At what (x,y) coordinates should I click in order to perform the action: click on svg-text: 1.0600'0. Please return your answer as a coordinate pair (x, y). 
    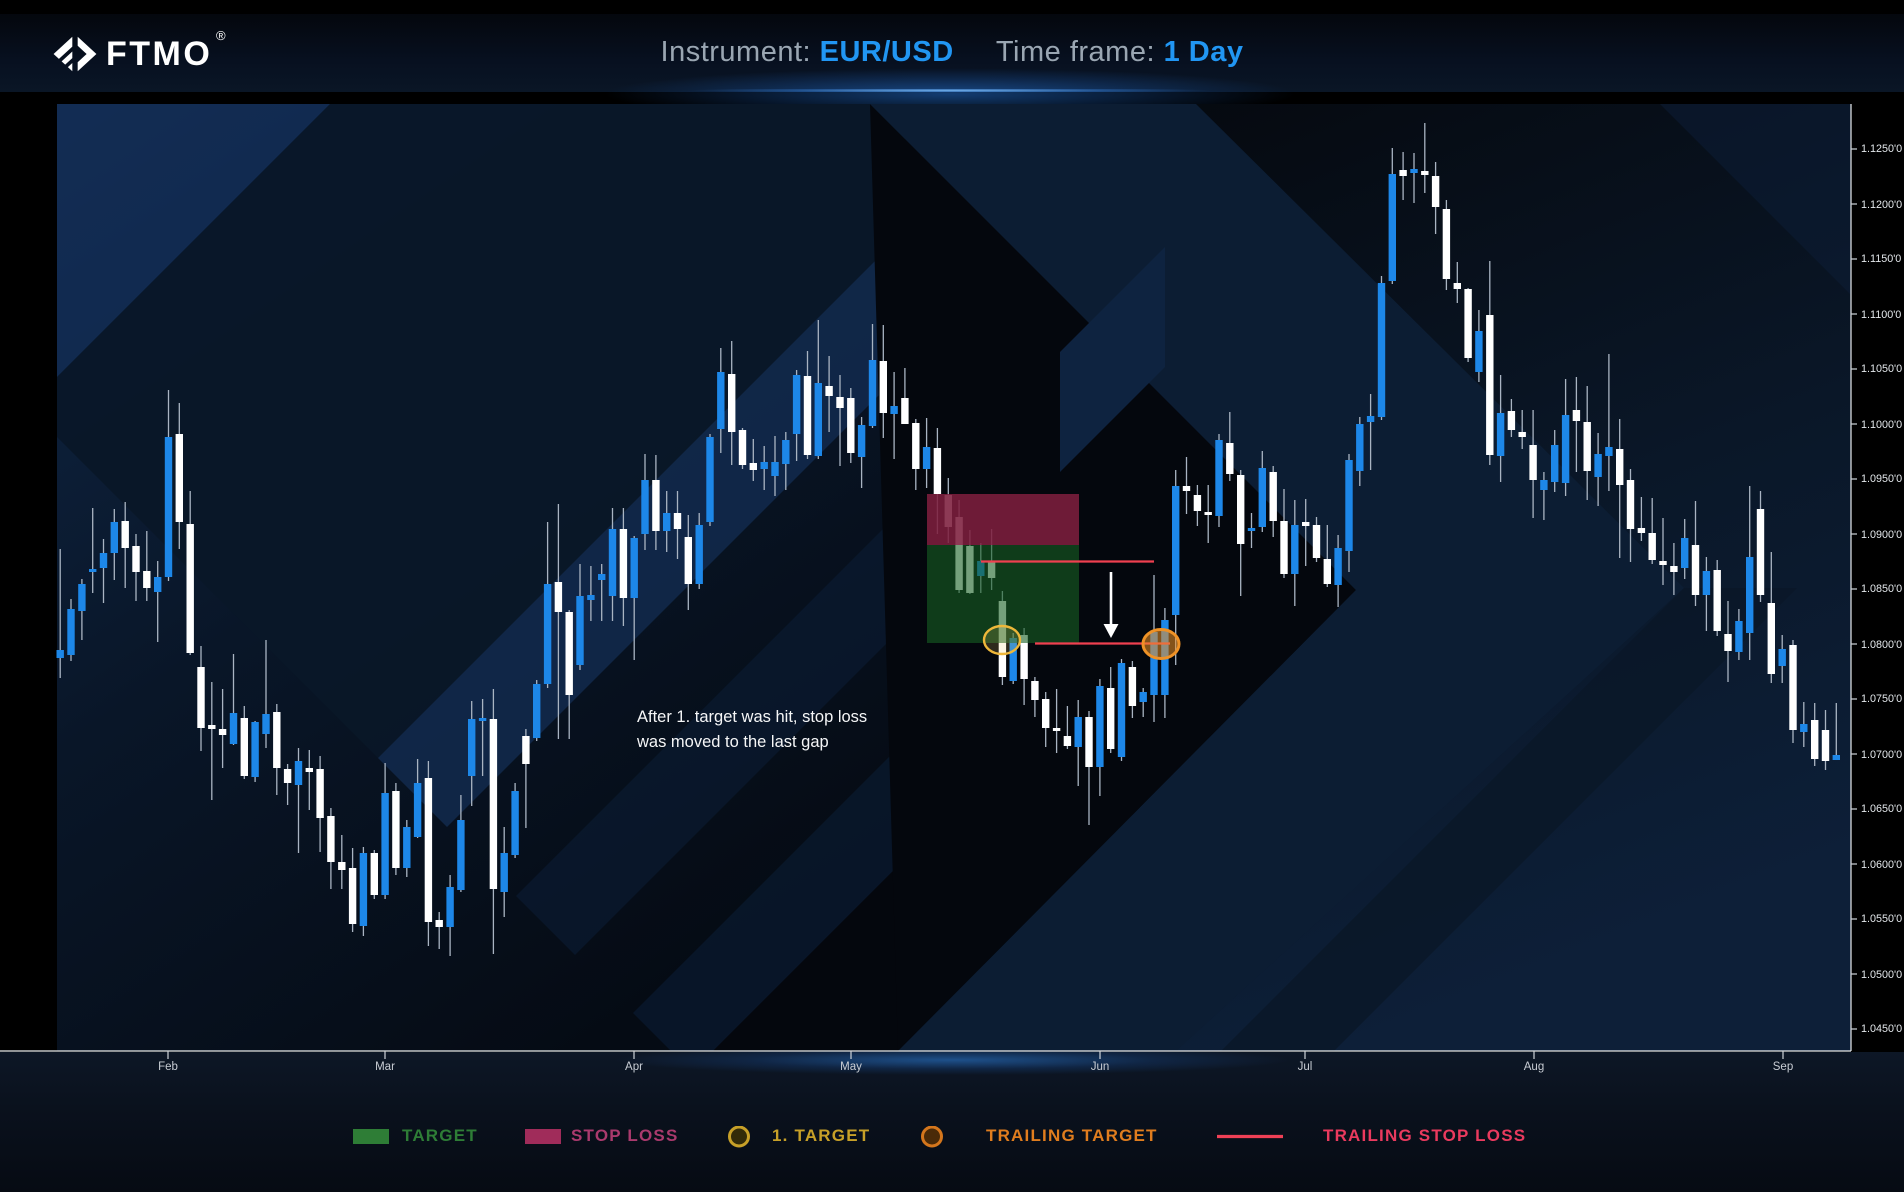
    Looking at the image, I should click on (1881, 865).